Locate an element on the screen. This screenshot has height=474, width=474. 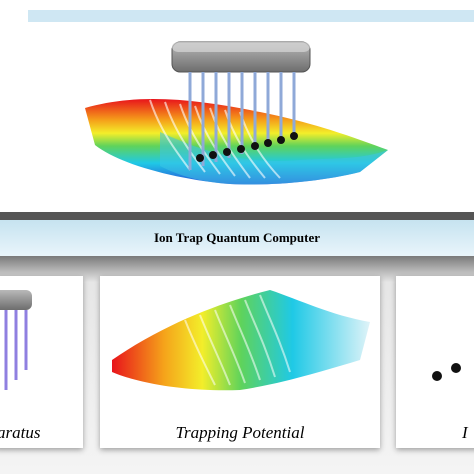
apparatus-art is located at coordinates (16, 340).